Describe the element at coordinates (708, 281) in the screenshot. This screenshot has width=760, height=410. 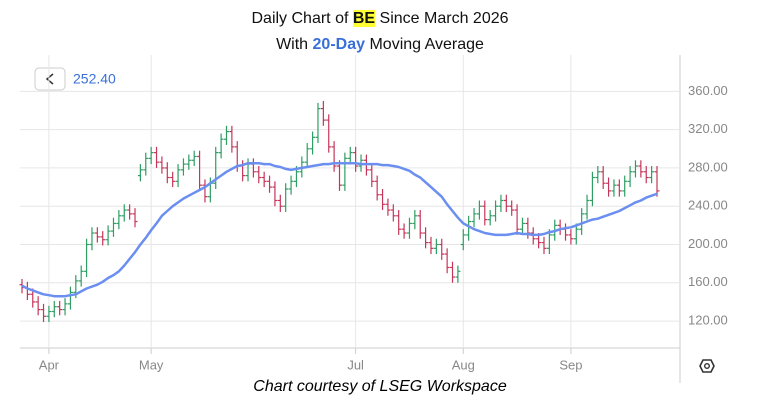
I see `y-tick-label: 160.00` at that location.